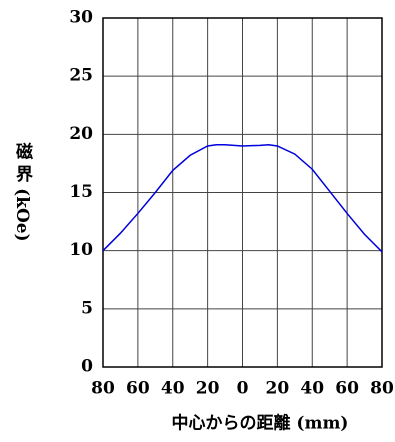 This screenshot has width=395, height=442. Describe the element at coordinates (22, 191) in the screenshot. I see `y-axis-label: 磁 界 (kOe)` at that location.